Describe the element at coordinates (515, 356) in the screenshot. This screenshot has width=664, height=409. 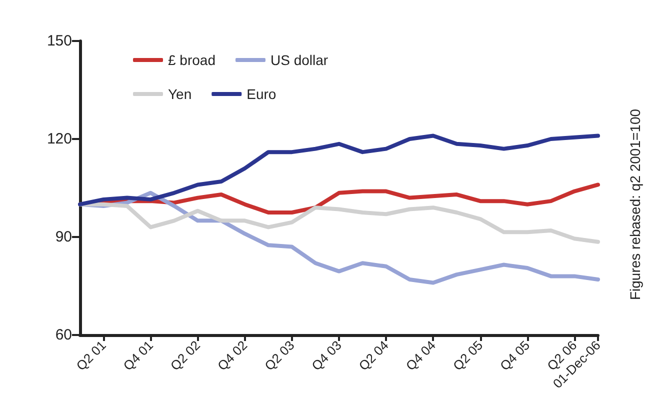
I see `x-tick-label: Q4 05` at that location.